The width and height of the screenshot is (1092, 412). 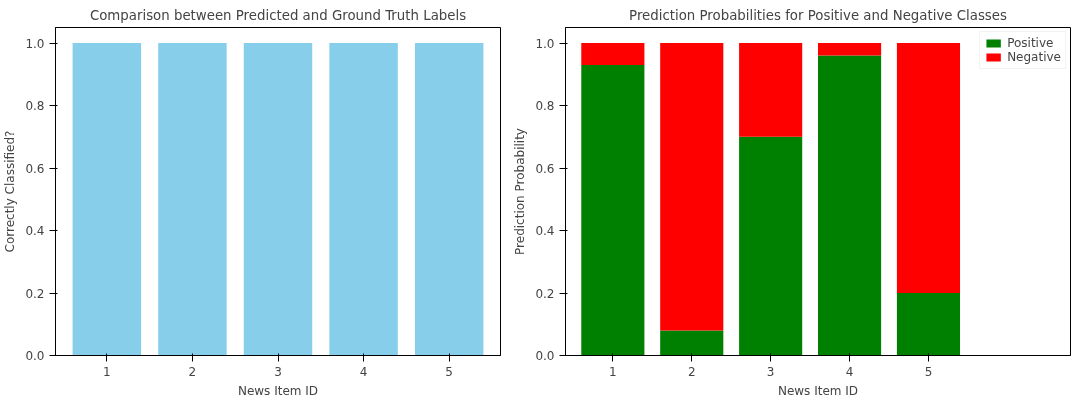 What do you see at coordinates (1034, 57) in the screenshot?
I see `legend-label: Negative` at bounding box center [1034, 57].